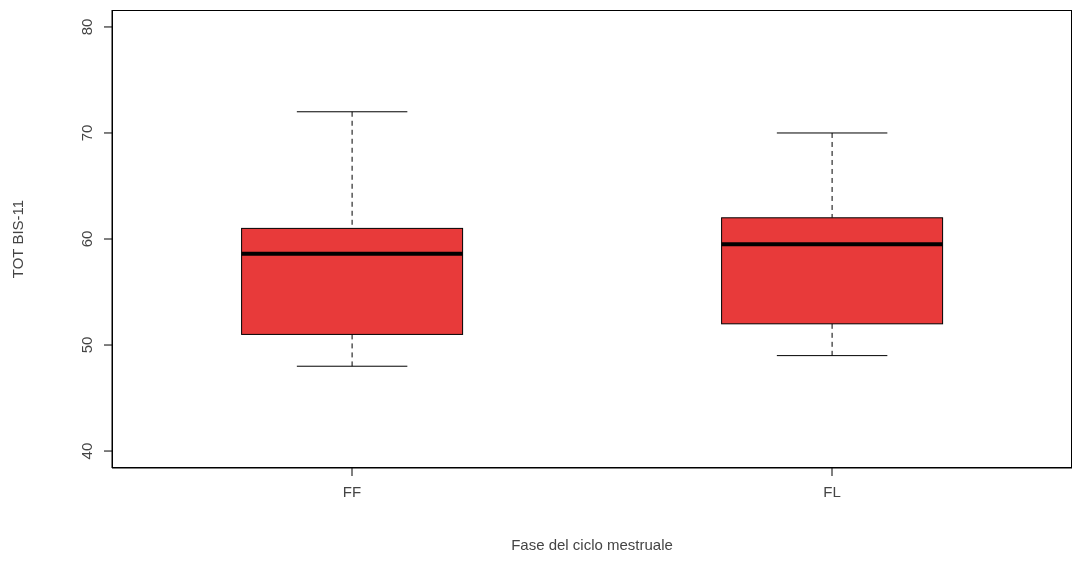  Describe the element at coordinates (592, 544) in the screenshot. I see `x-axis-title: Fase del ciclo mestruale` at that location.